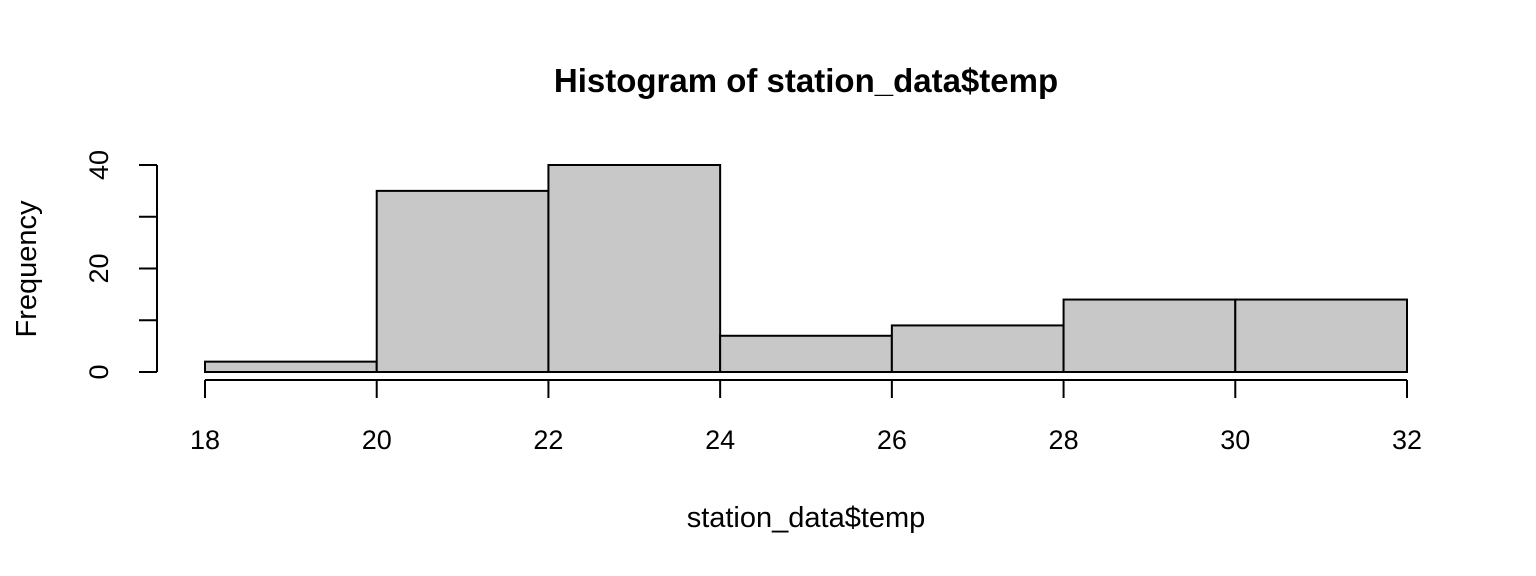 Image resolution: width=1536 pixels, height=576 pixels. Describe the element at coordinates (806, 417) in the screenshot. I see `x-axis: 18 20 22 24 26 28 30 32` at that location.